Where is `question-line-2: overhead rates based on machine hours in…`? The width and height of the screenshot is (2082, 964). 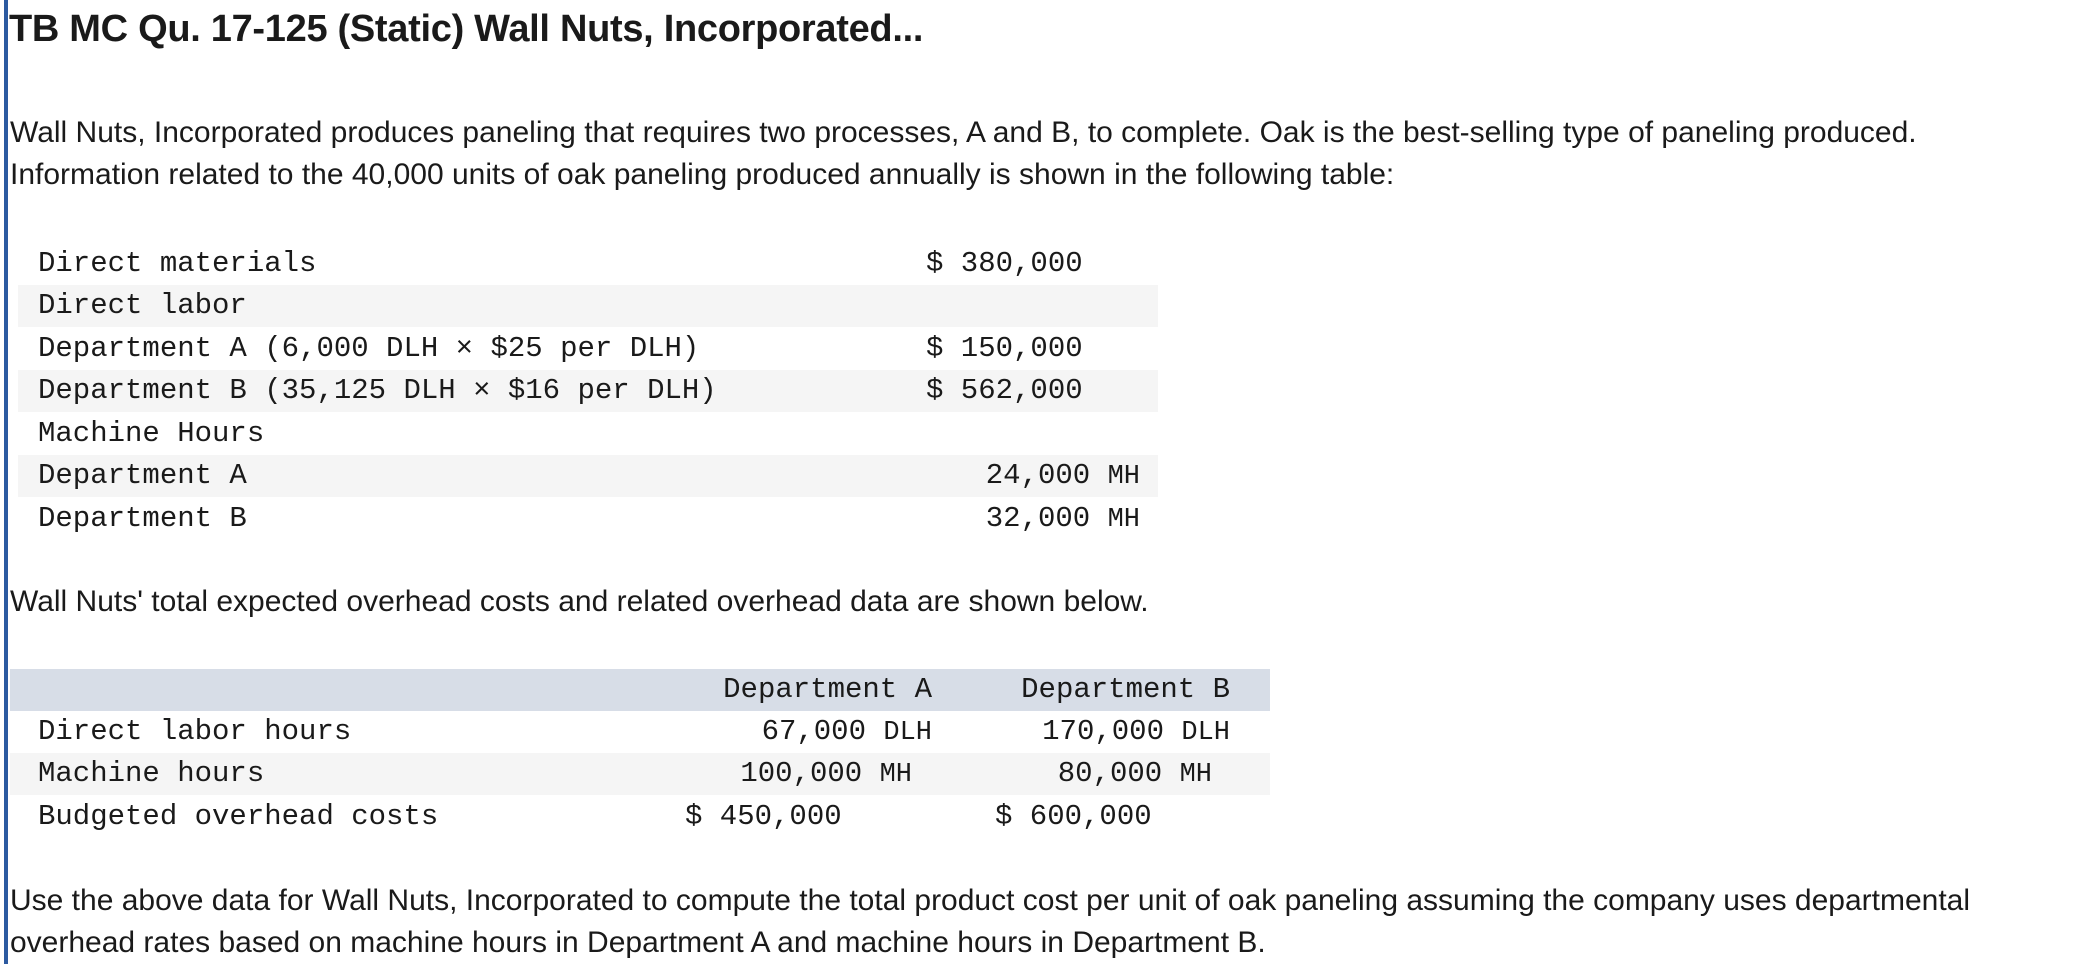
question-line-2: overhead rates based on machine hours in… is located at coordinates (638, 942).